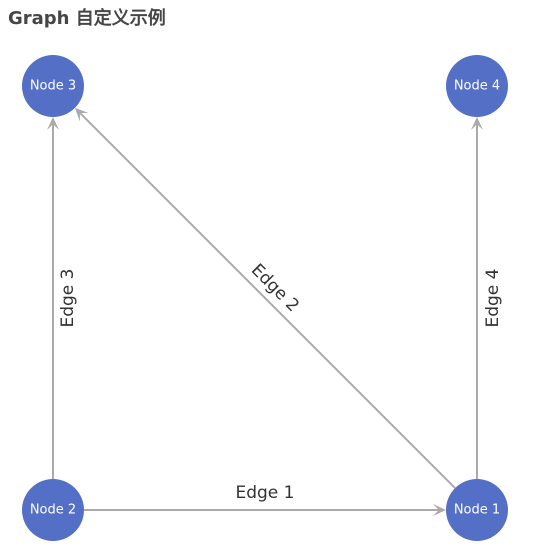  I want to click on node-circle-n2, so click(53, 510).